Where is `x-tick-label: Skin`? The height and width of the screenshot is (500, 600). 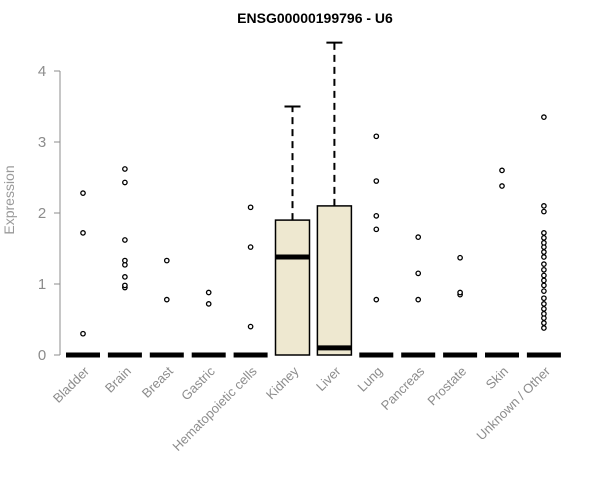
x-tick-label: Skin is located at coordinates (497, 378).